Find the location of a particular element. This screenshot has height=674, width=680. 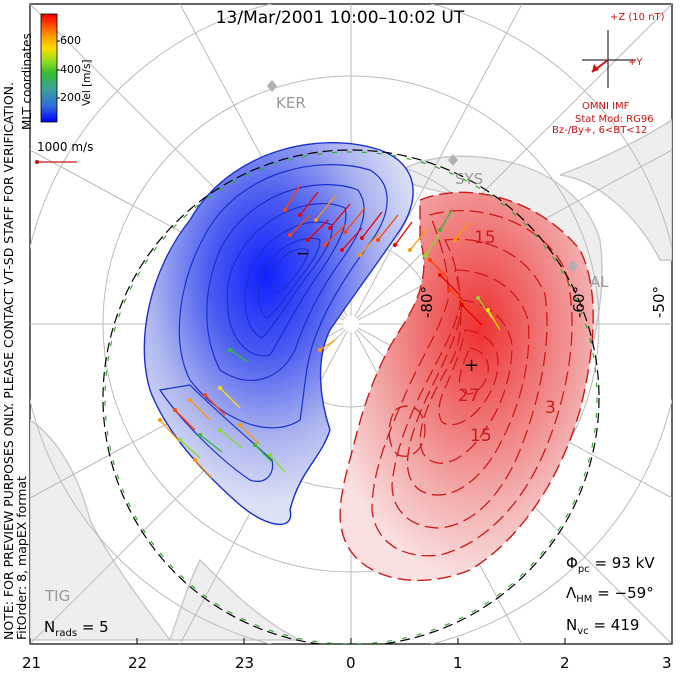

coordinate-system-label: MLT coordinates is located at coordinates (27, 81).